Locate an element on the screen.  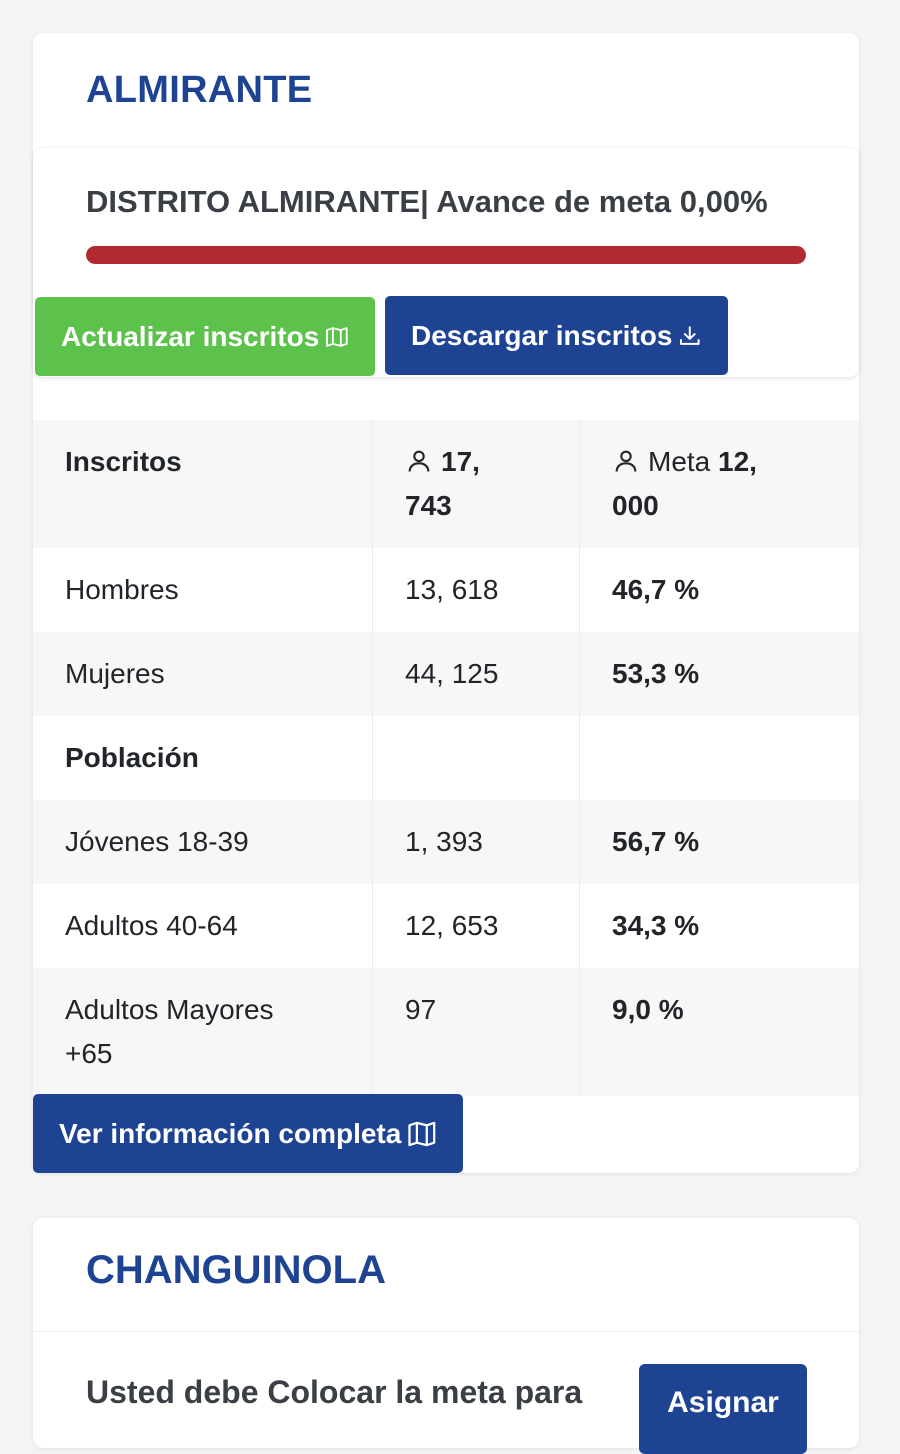
table-row: Jóvenes 18-39 1, 393 56,7 % is located at coordinates (446, 842).